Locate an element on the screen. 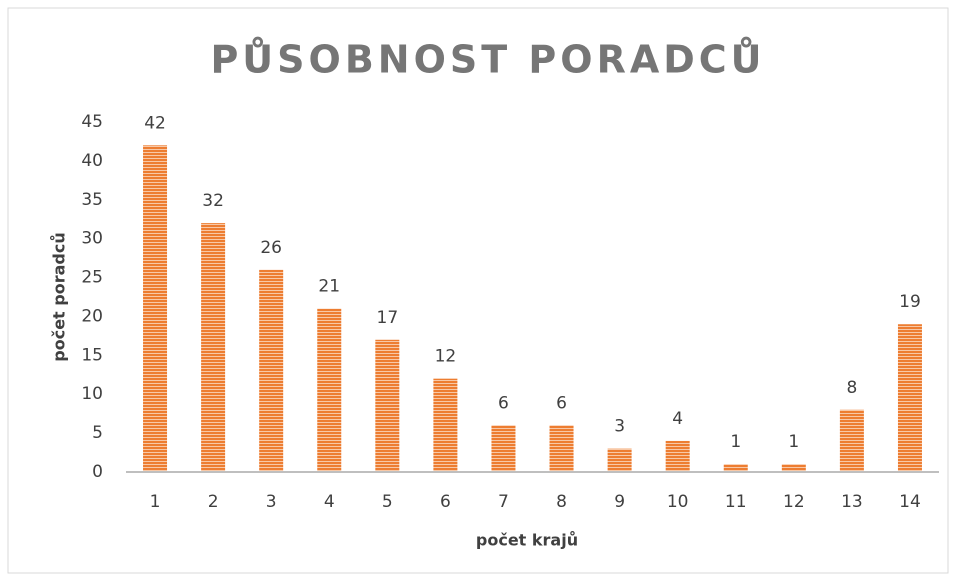 The height and width of the screenshot is (581, 957). x-tick-label: 7 is located at coordinates (503, 502).